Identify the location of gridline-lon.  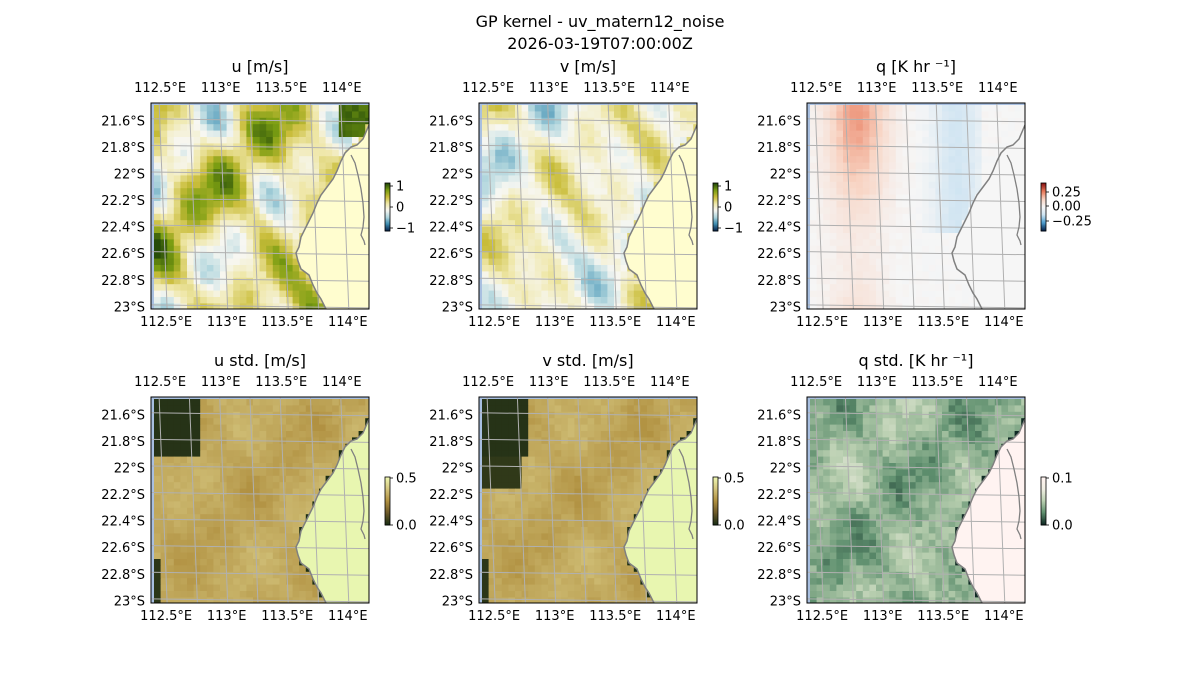
(940, 206).